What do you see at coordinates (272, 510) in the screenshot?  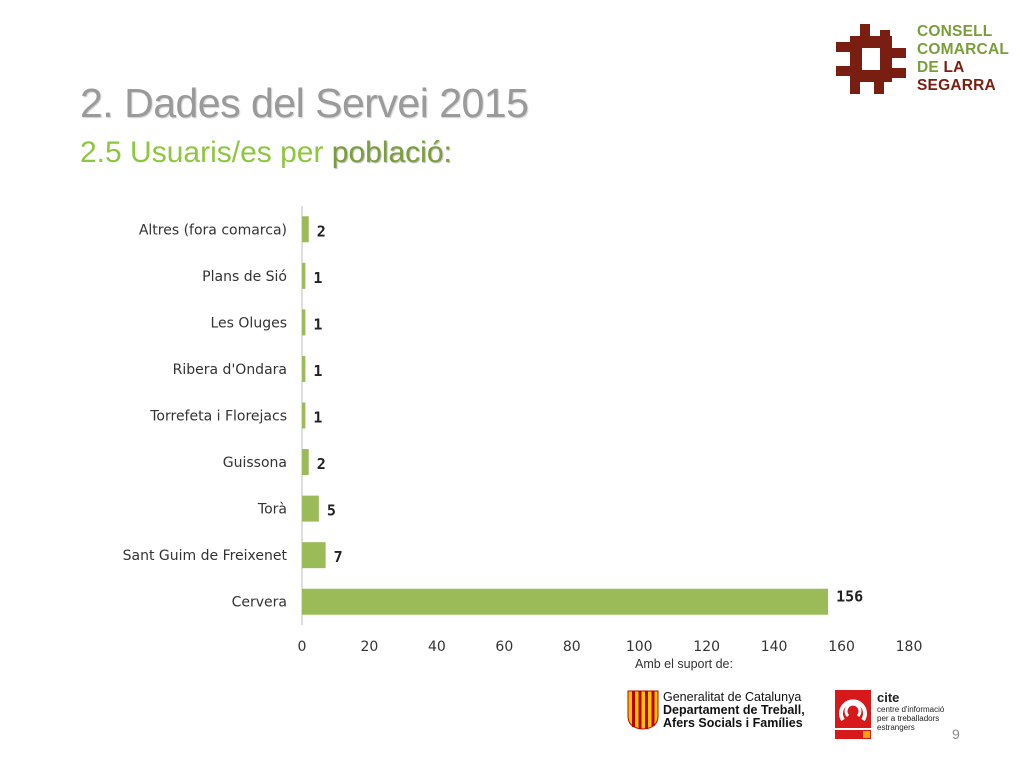 I see `category-label: Torà` at bounding box center [272, 510].